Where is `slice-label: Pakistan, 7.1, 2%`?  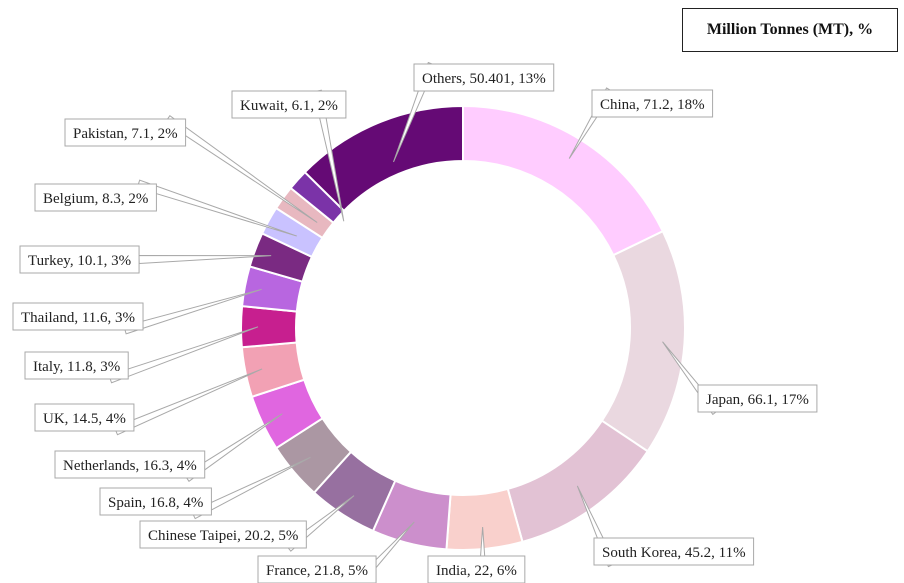
slice-label: Pakistan, 7.1, 2% is located at coordinates (125, 134).